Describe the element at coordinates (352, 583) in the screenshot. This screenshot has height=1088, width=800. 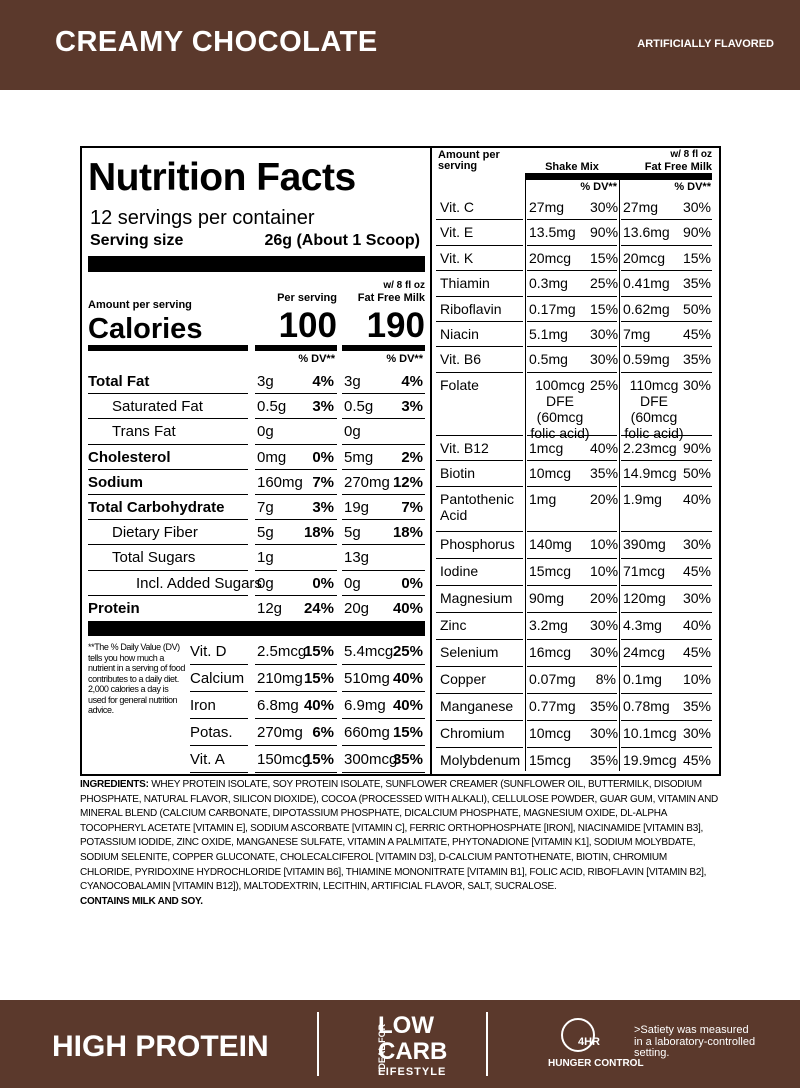
I see `amount: 0g` at that location.